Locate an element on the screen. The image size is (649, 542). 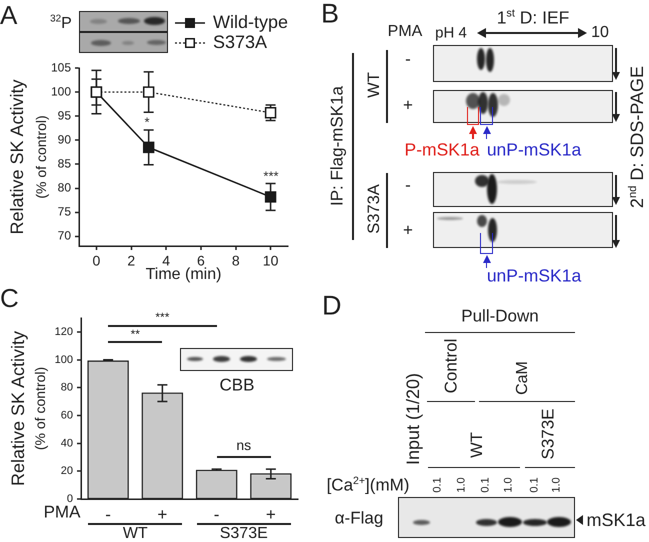
x-tick-label: 10 is located at coordinates (270, 260).